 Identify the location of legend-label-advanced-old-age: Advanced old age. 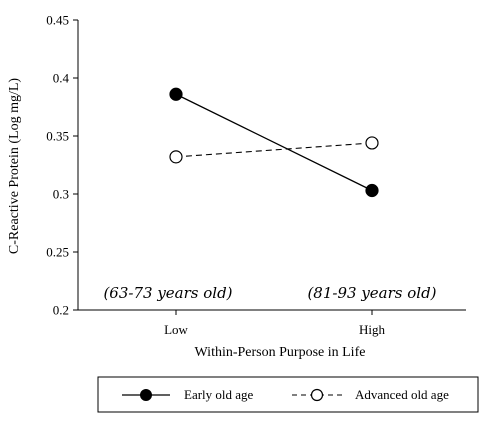
(402, 394).